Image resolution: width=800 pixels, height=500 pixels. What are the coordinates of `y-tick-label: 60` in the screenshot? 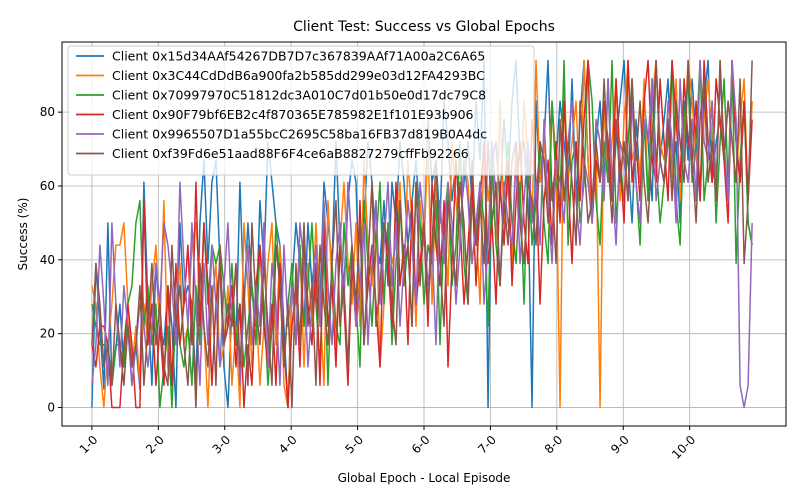 It's located at (47, 186).